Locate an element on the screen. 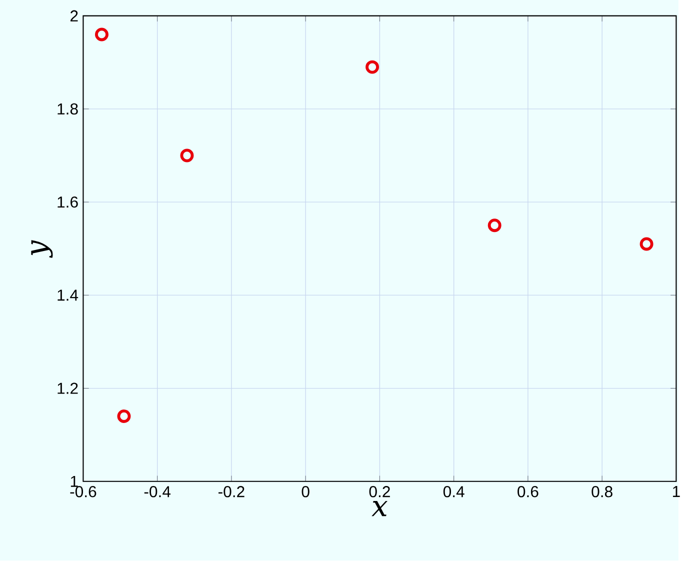  x-axis-title: x is located at coordinates (380, 508).